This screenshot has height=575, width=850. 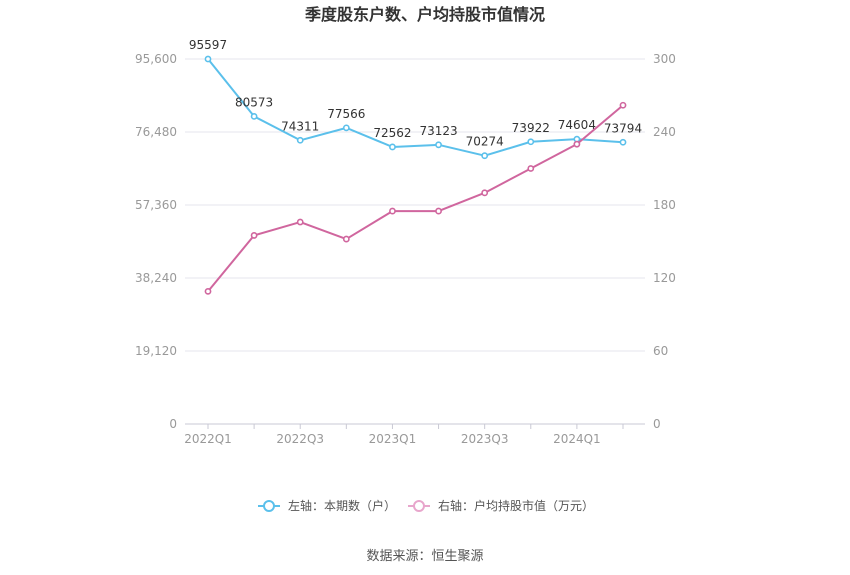 What do you see at coordinates (664, 278) in the screenshot?
I see `right-axis-tick-label: 120` at bounding box center [664, 278].